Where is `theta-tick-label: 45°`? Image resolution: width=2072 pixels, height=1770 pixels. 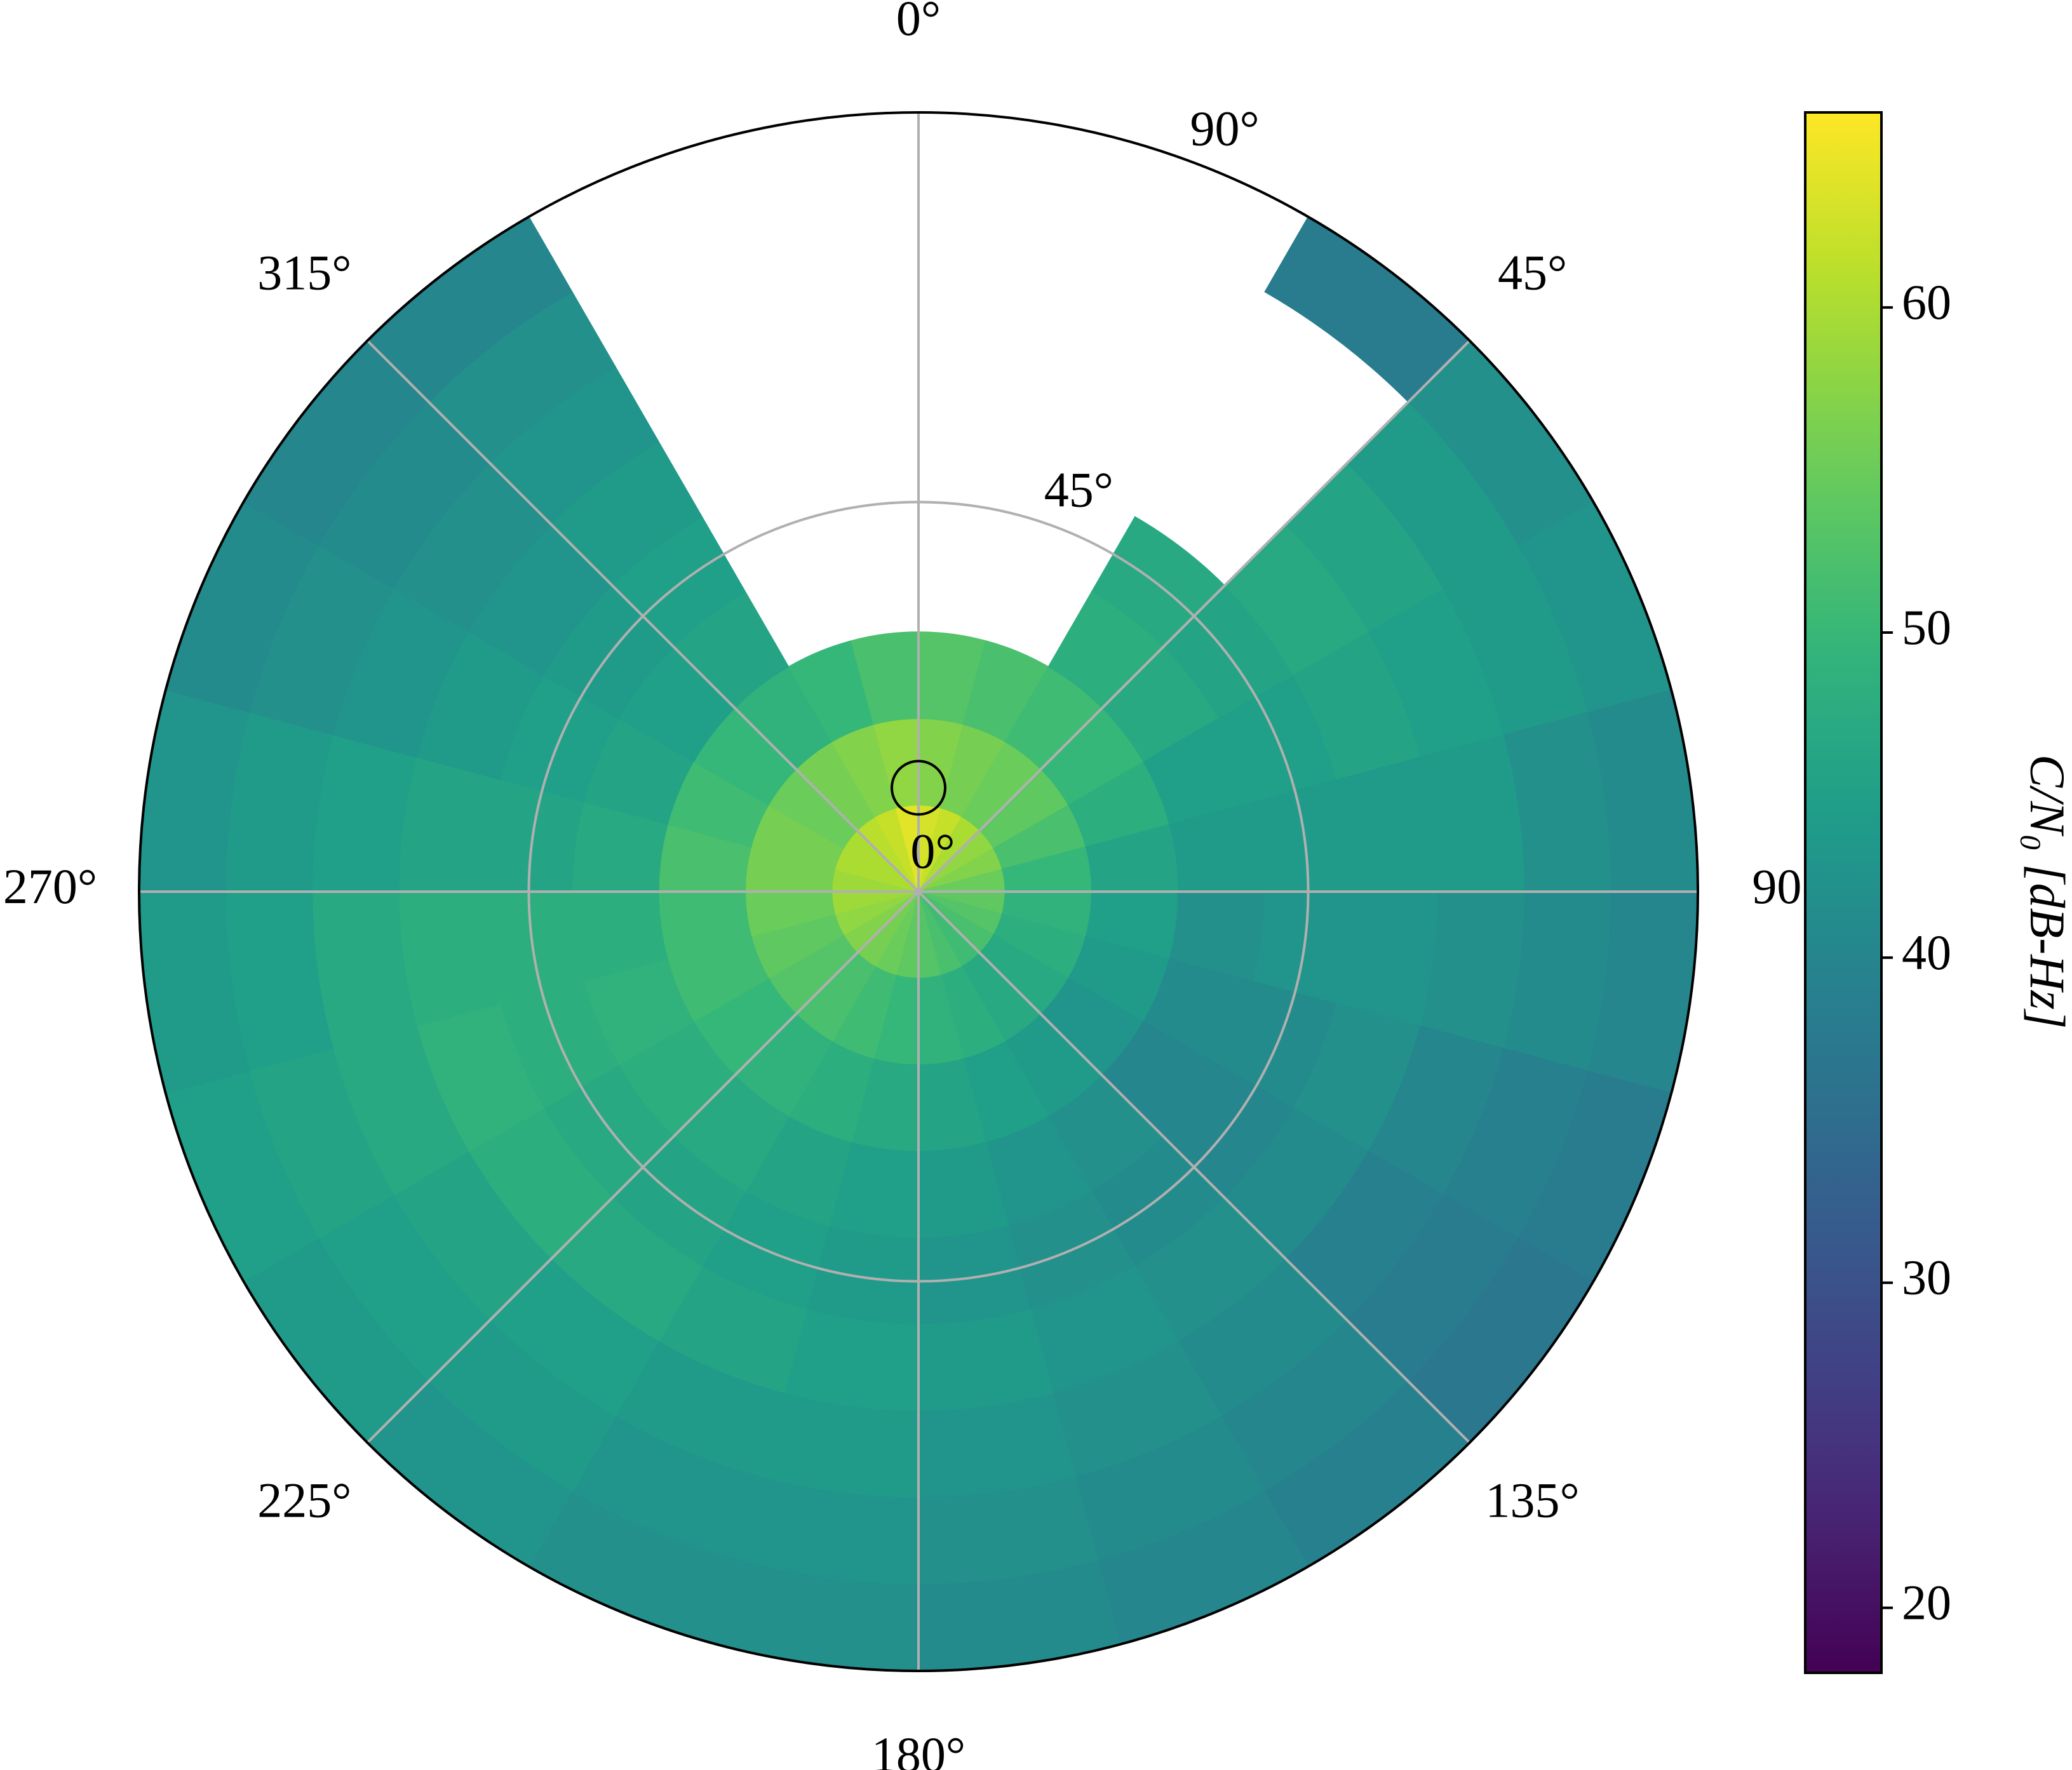 theta-tick-label: 45° is located at coordinates (1532, 272).